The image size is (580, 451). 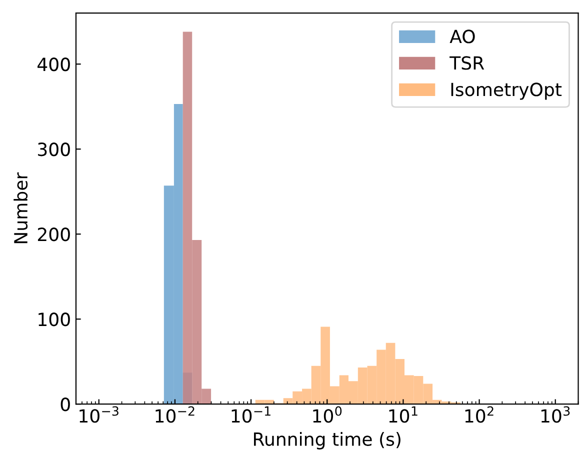 I want to click on y-tick-label: 400, so click(x=54, y=65).